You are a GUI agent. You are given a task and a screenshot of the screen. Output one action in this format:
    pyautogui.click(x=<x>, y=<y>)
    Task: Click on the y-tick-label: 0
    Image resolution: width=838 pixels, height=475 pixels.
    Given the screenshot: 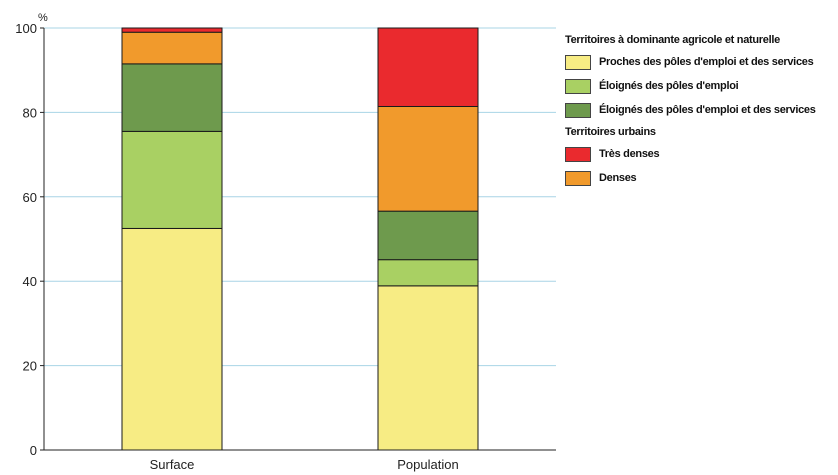 What is the action you would take?
    pyautogui.click(x=33, y=450)
    